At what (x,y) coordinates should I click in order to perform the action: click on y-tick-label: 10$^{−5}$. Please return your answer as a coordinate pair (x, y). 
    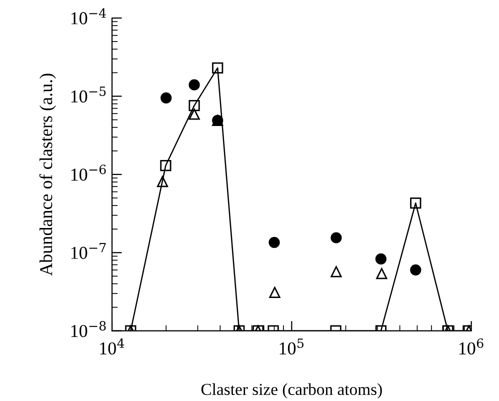
    Looking at the image, I should click on (88, 94).